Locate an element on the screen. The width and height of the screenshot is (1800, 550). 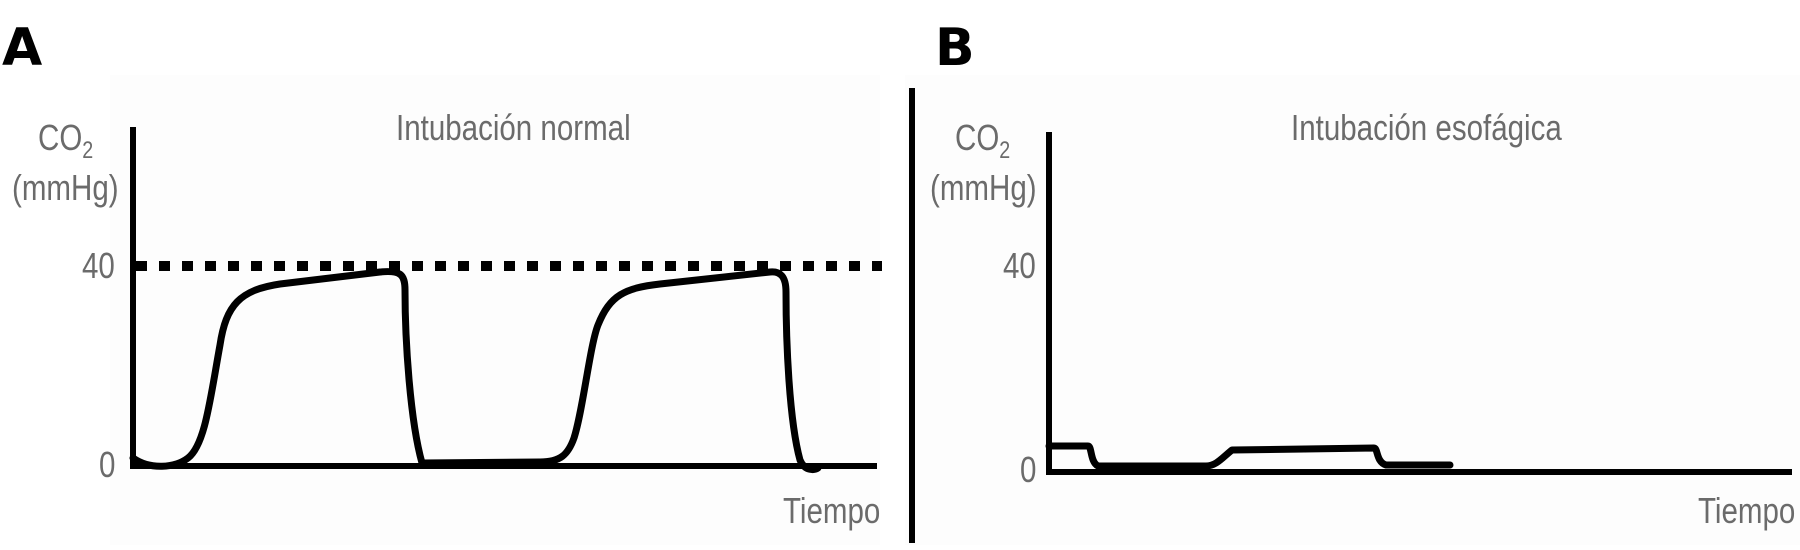
panel-a-ylabel-main: CO is located at coordinates (60, 137).